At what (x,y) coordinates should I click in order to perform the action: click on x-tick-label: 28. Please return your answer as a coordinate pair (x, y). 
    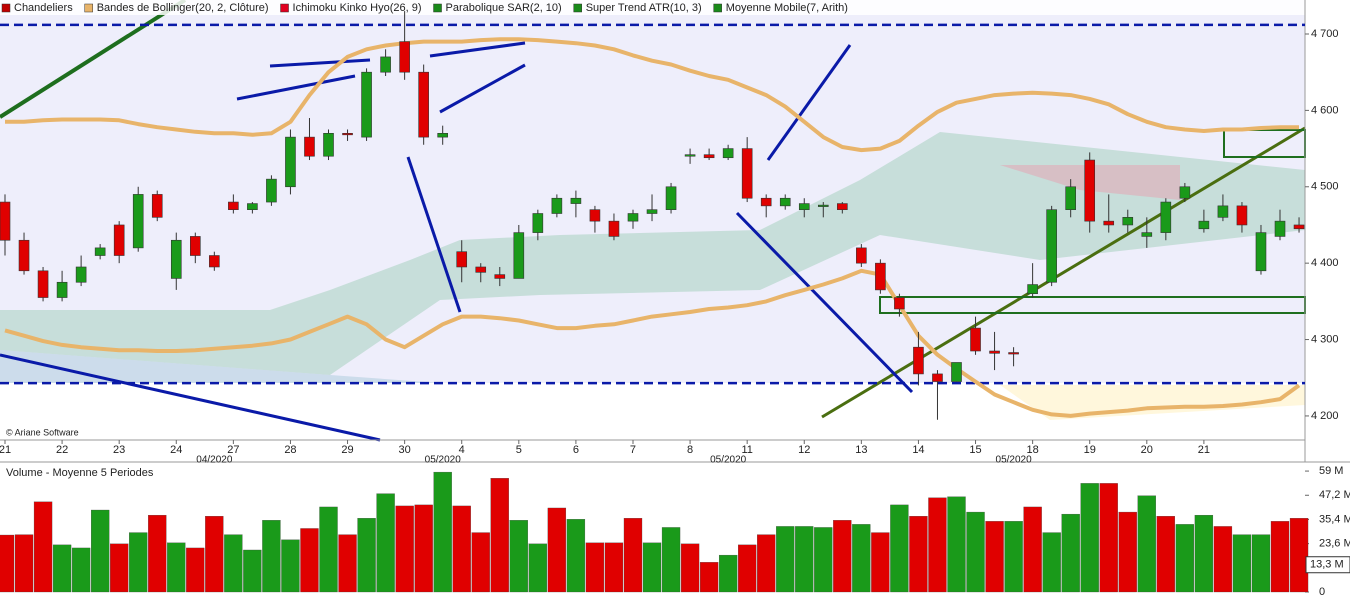
    Looking at the image, I should click on (290, 450).